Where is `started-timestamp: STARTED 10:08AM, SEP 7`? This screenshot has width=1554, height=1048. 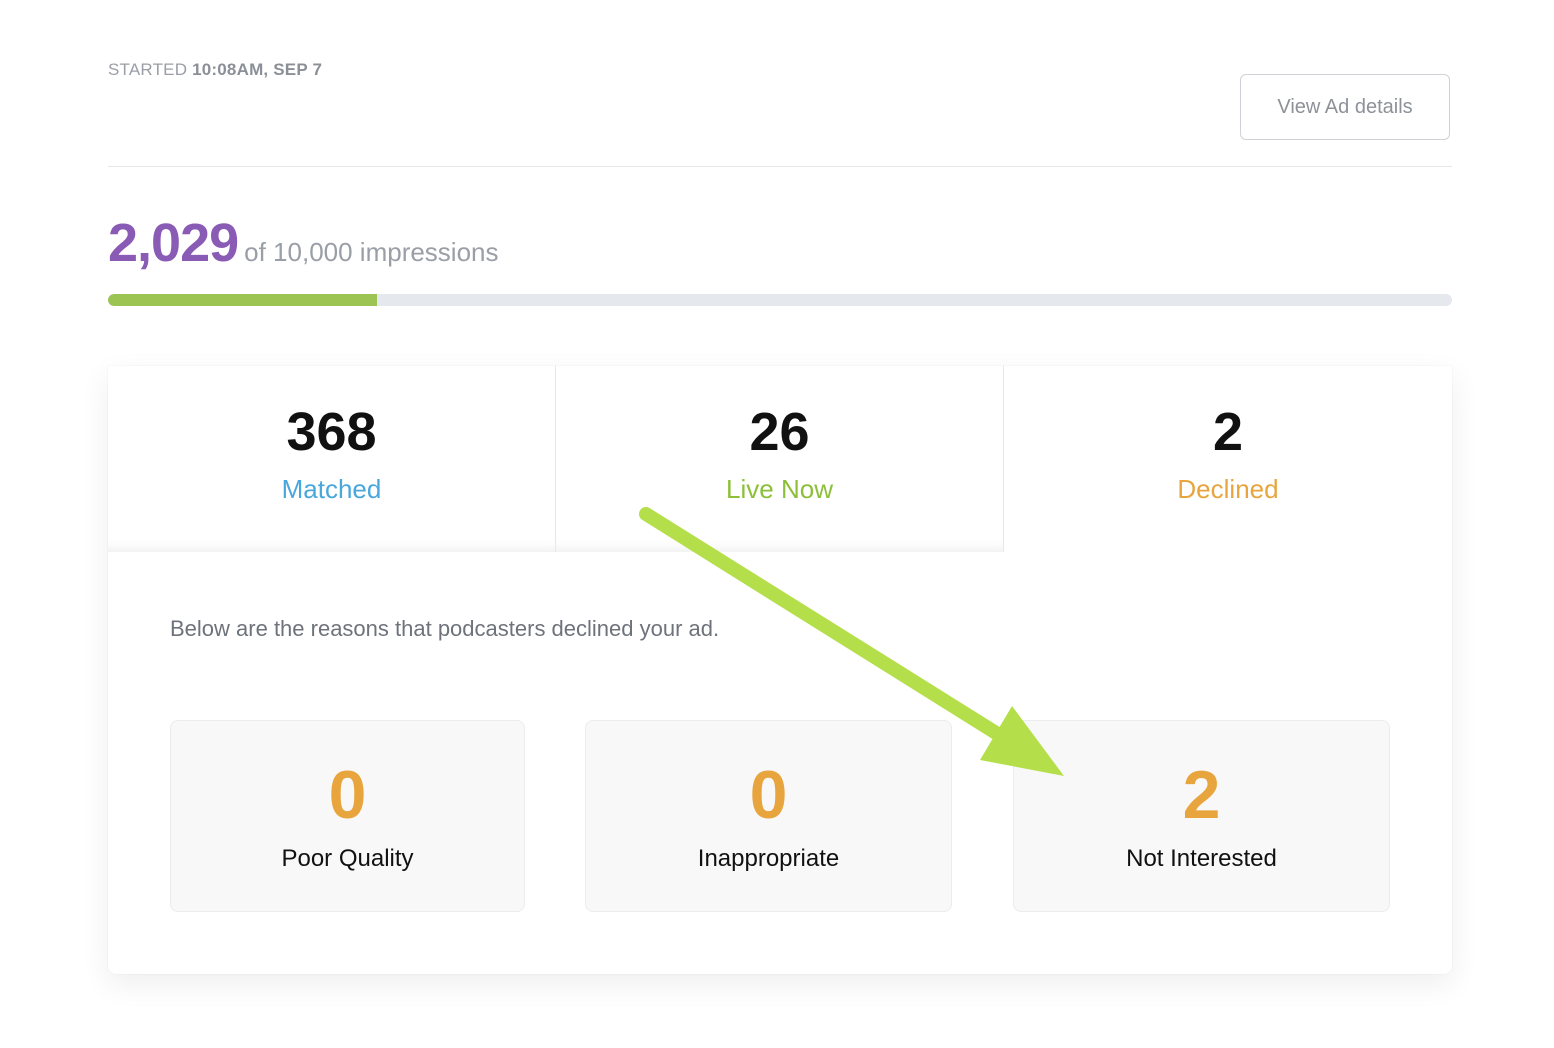 started-timestamp: STARTED 10:08AM, SEP 7 is located at coordinates (215, 70).